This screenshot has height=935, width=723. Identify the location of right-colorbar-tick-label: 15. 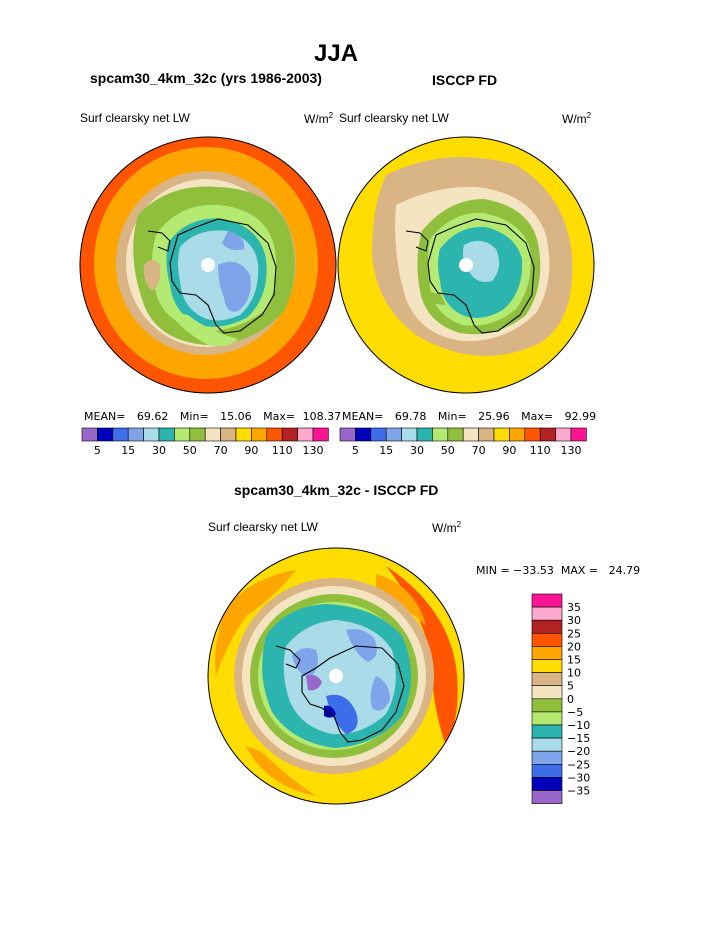
(386, 450).